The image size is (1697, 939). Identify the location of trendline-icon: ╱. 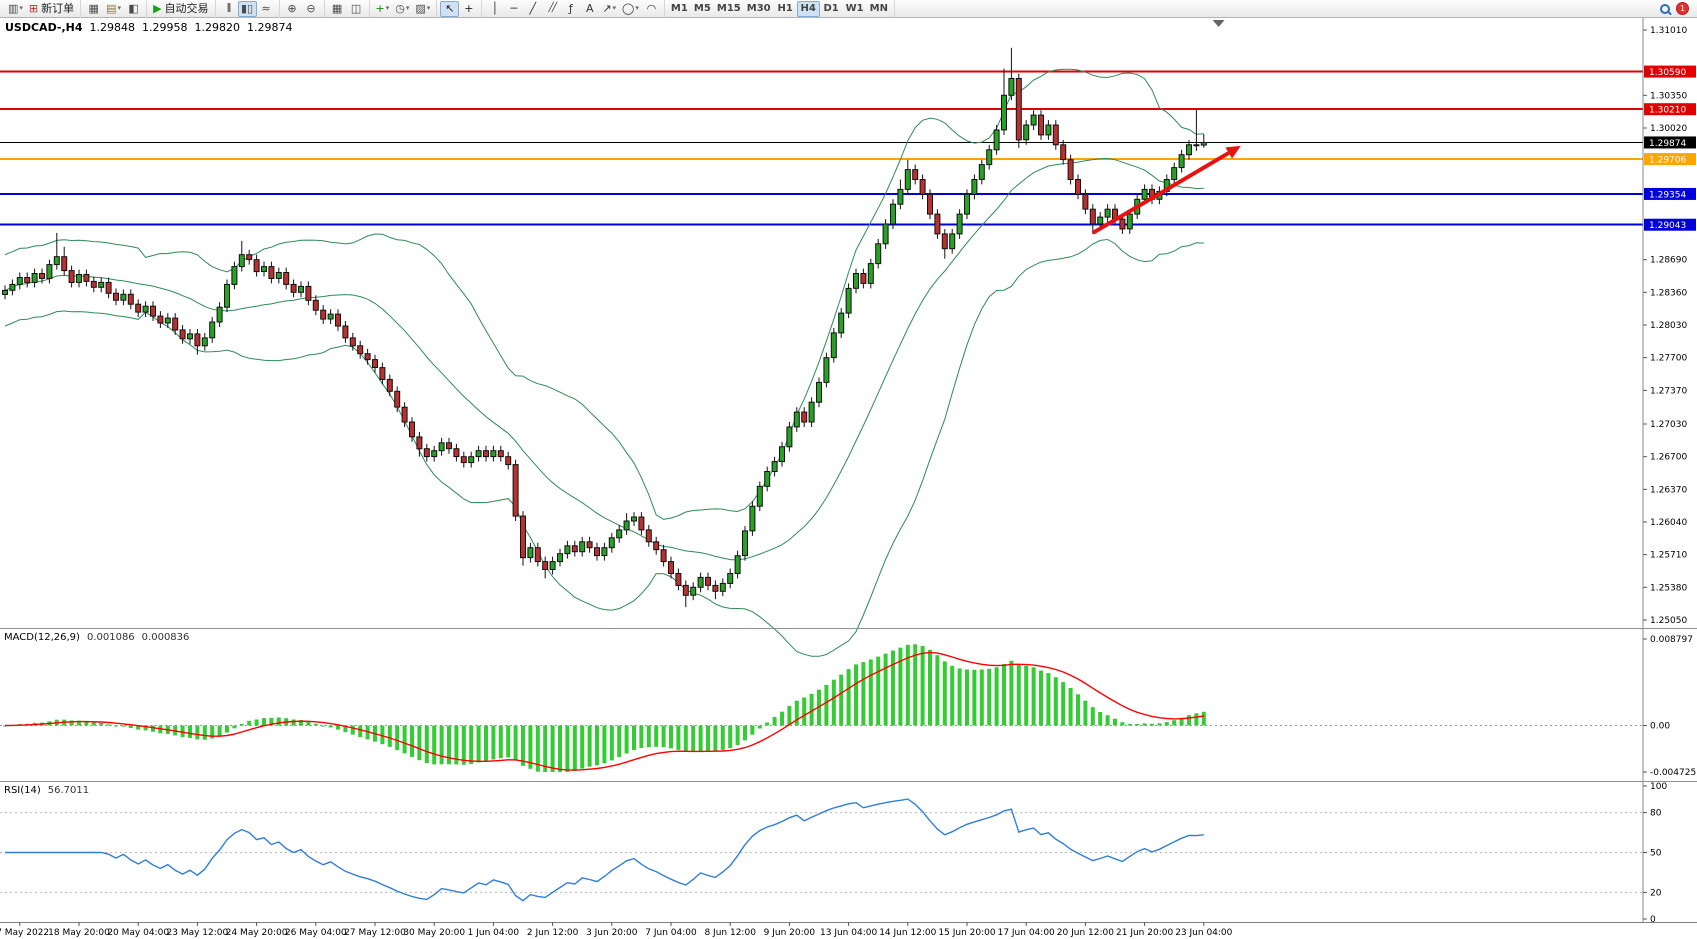
(533, 8).